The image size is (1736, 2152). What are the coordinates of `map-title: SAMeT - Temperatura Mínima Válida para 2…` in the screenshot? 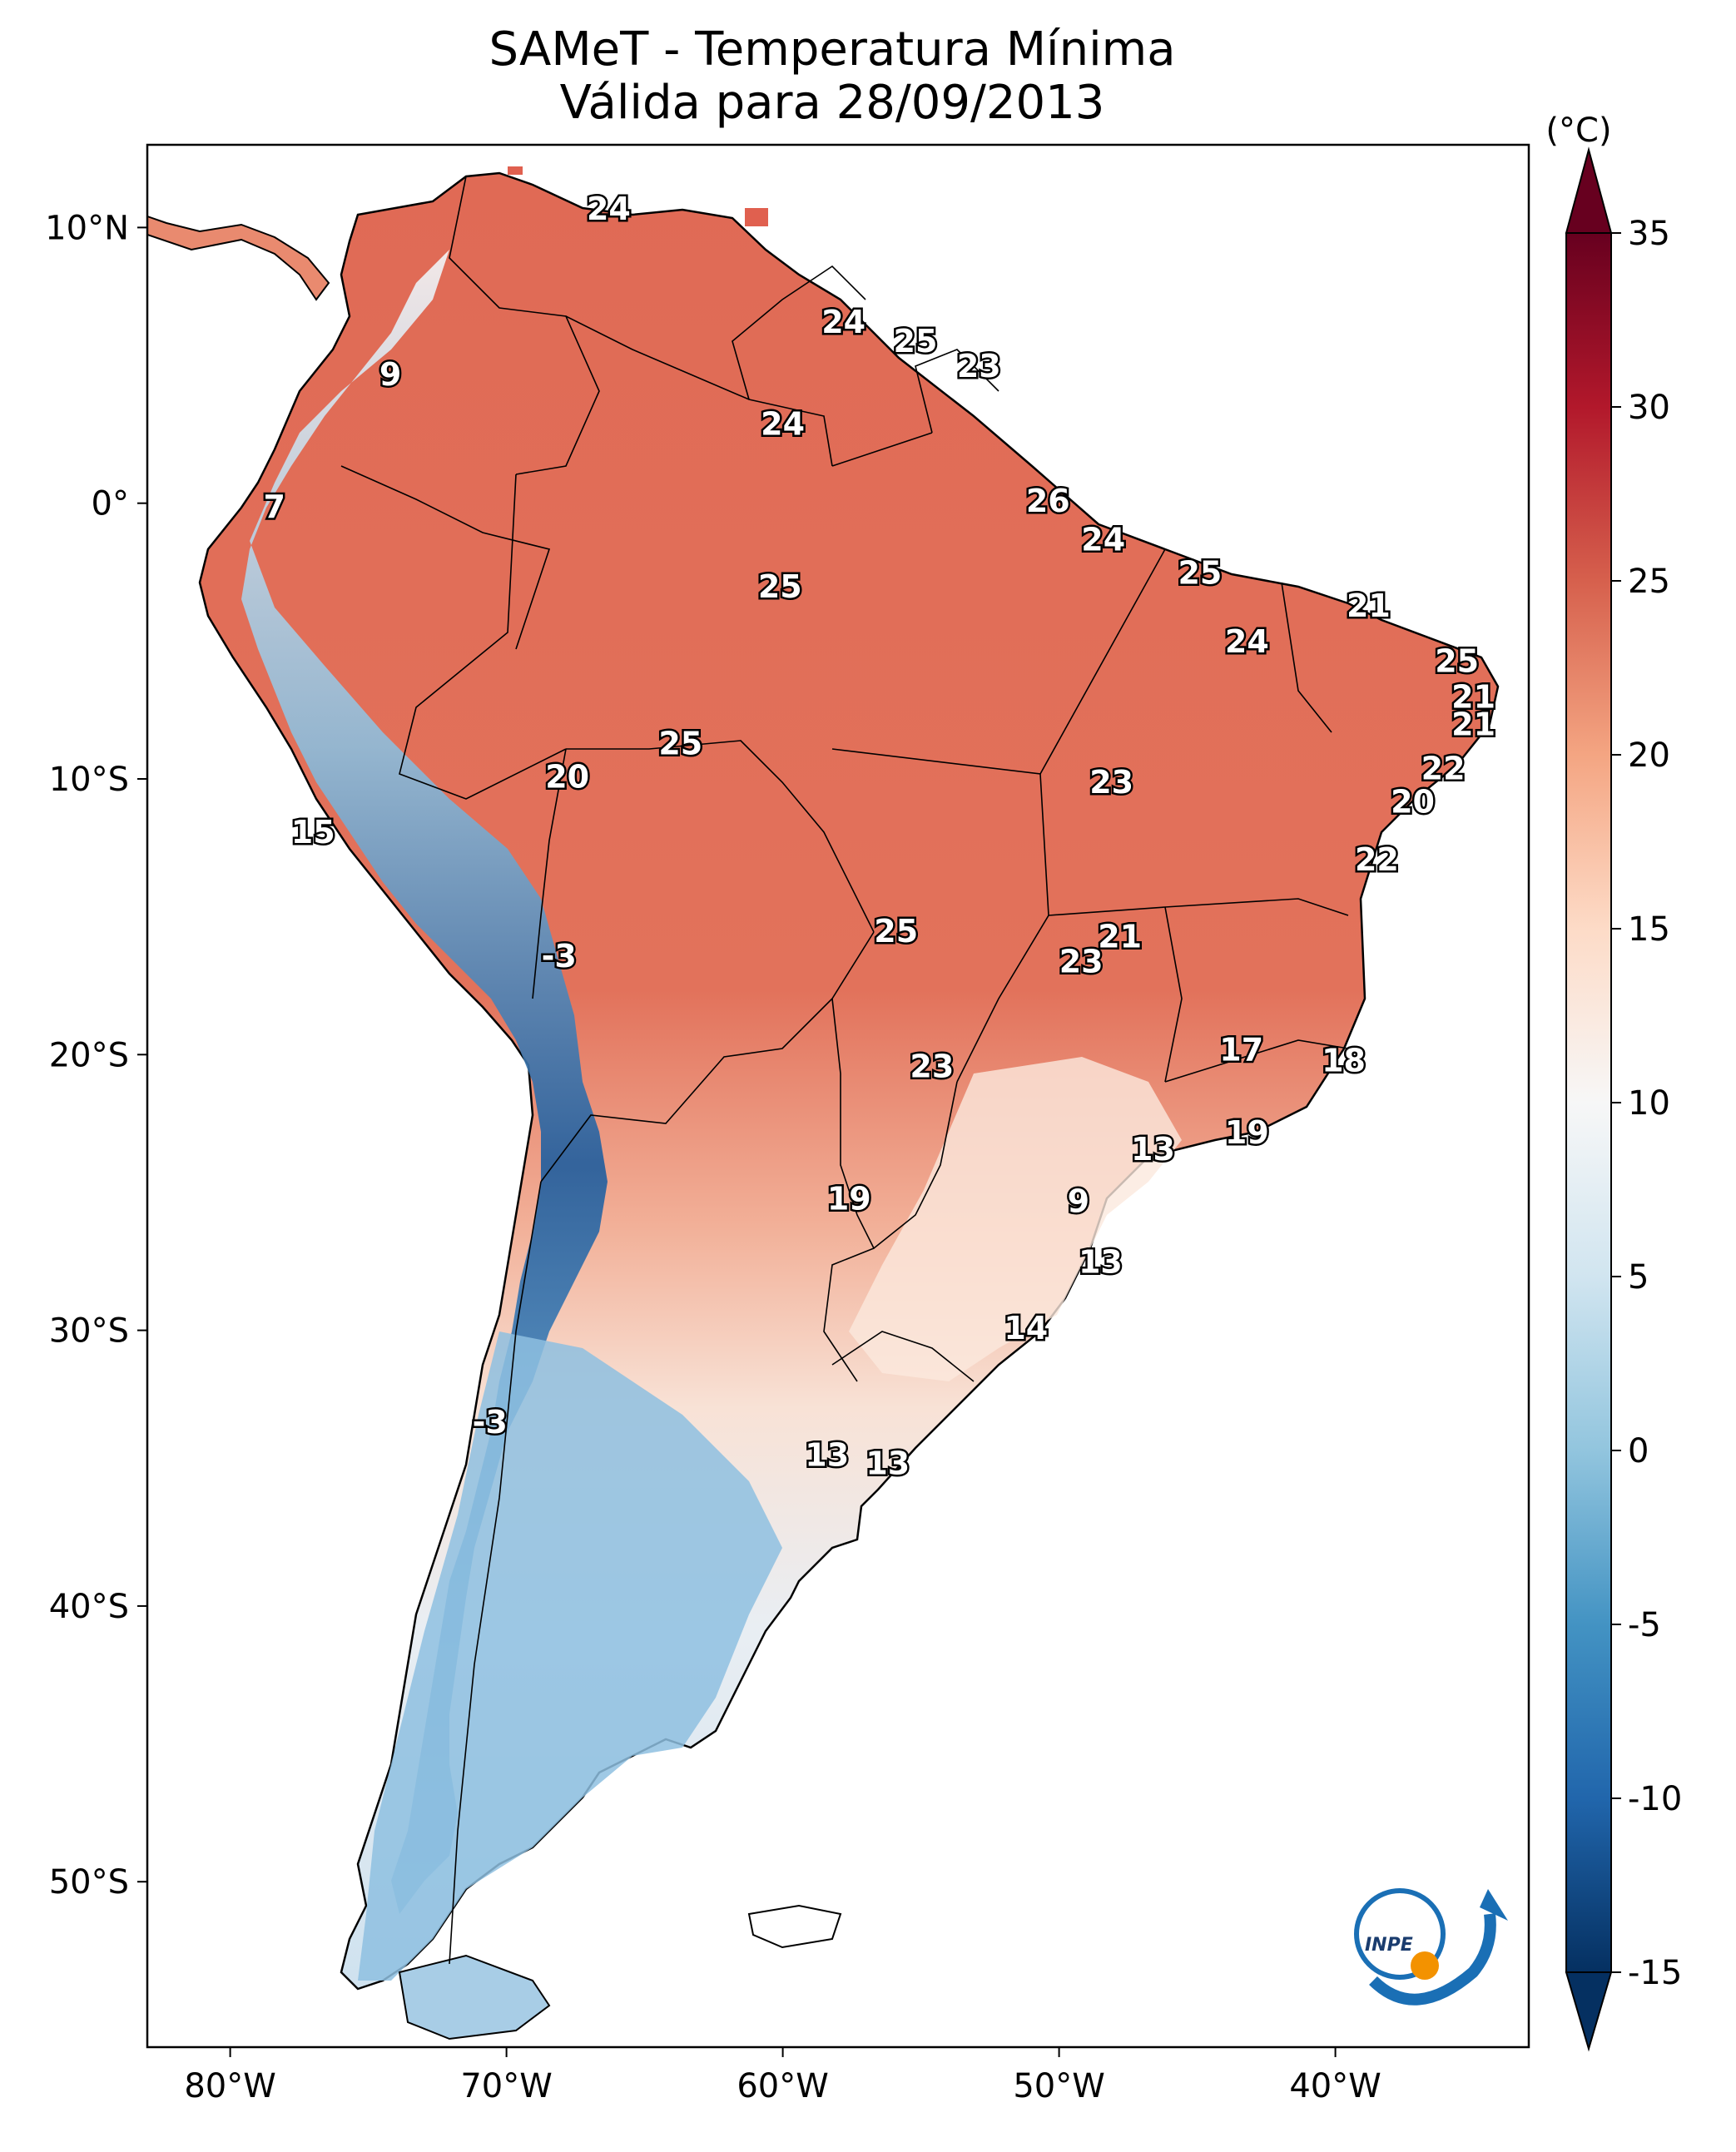 It's located at (832, 76).